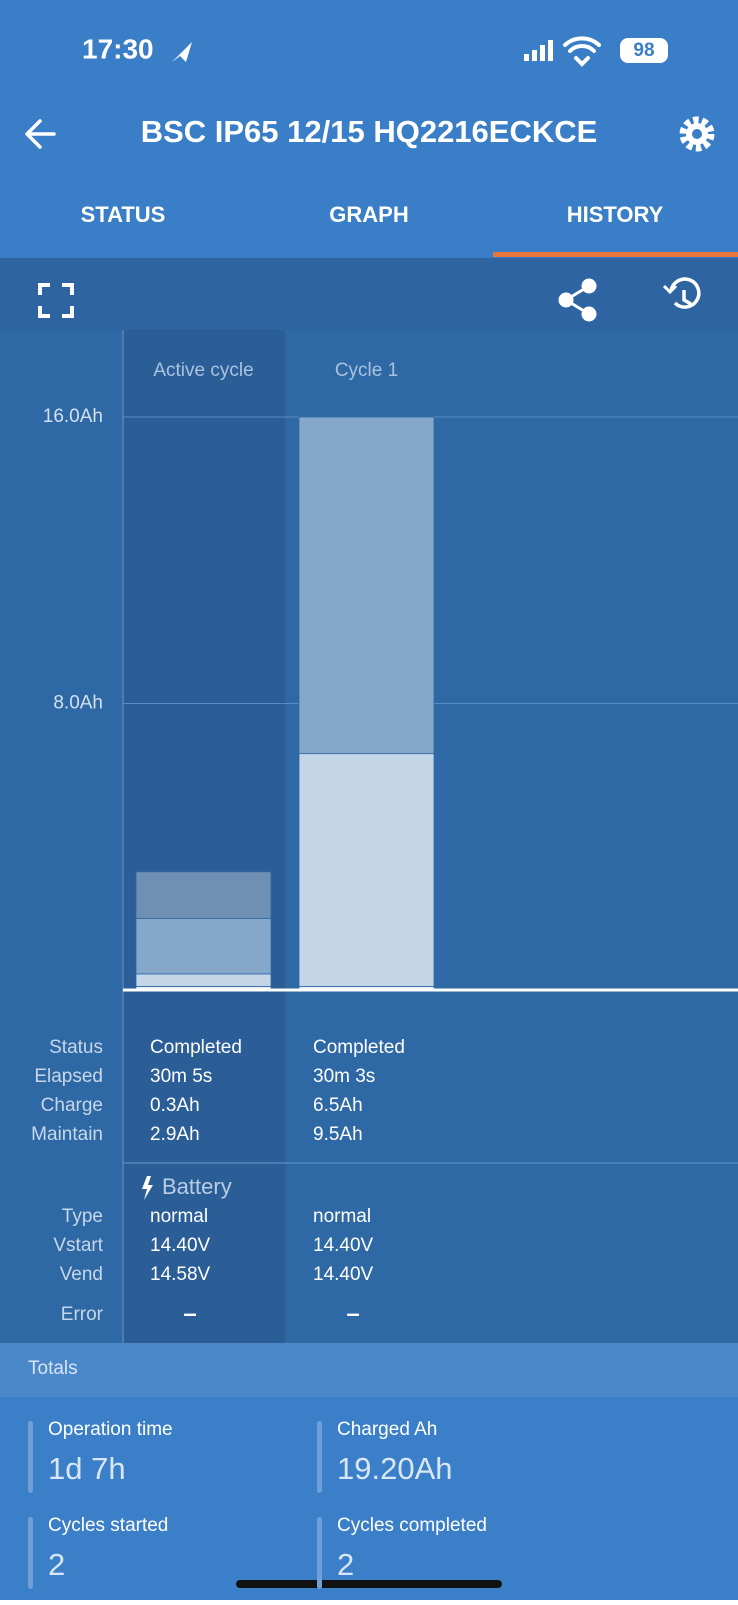 The height and width of the screenshot is (1605, 738). Describe the element at coordinates (366, 370) in the screenshot. I see `x-tick-label: Cycle 1` at that location.